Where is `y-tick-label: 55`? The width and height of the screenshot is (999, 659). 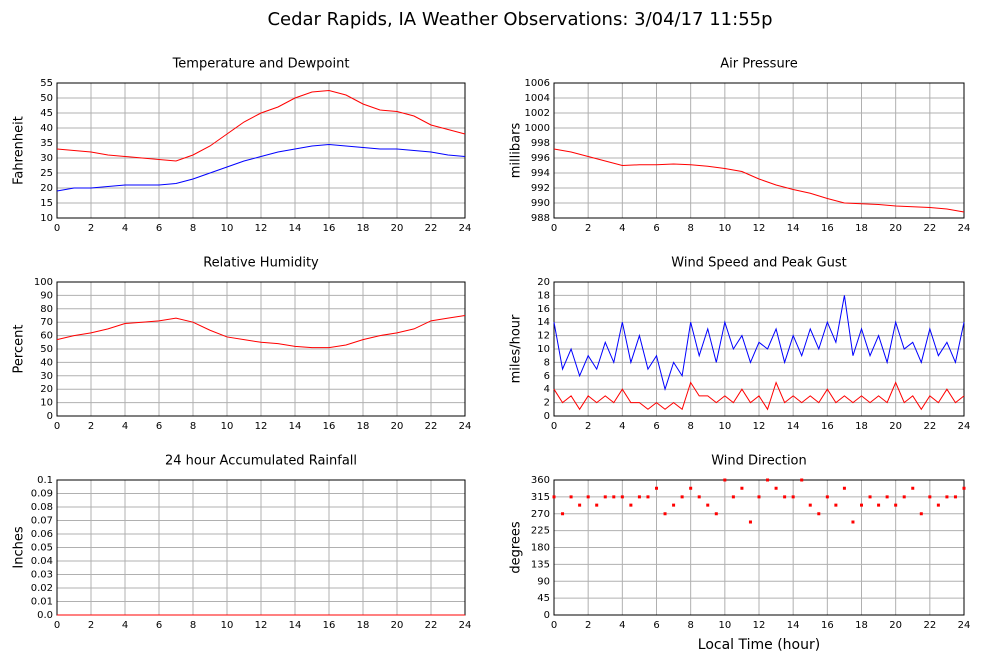 y-tick-label: 55 is located at coordinates (46, 83).